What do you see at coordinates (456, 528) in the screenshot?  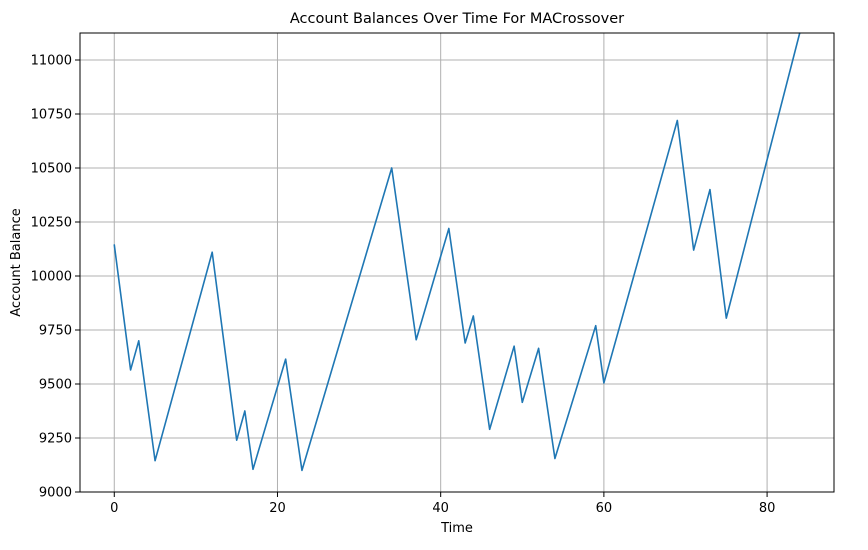 I see `x-axis-label: Time` at bounding box center [456, 528].